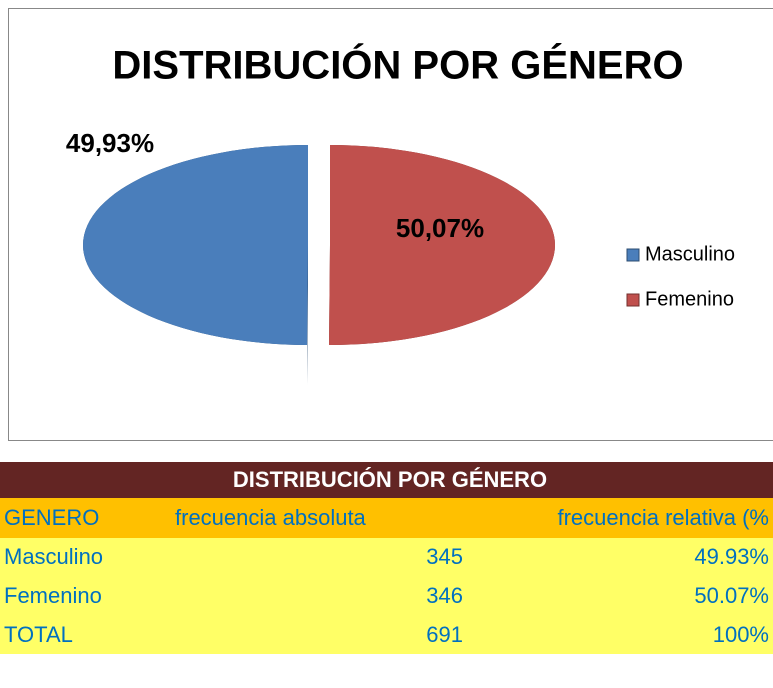  I want to click on table-cell: 345, so click(444, 556).